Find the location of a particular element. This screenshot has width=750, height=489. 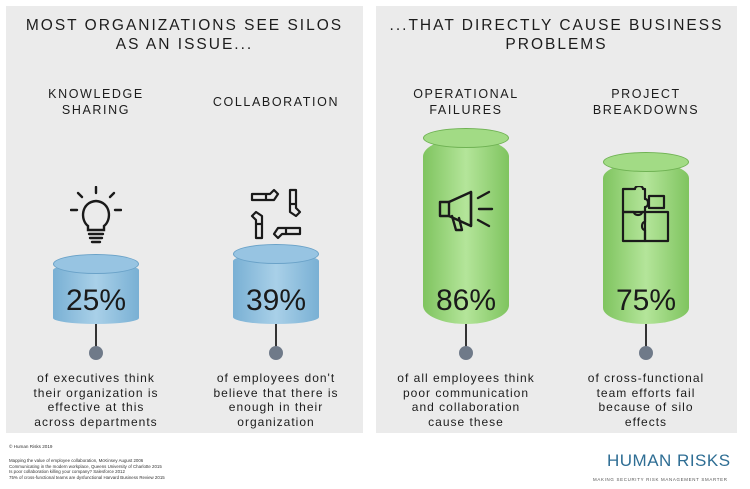

stat-value: 75% is located at coordinates (646, 300).